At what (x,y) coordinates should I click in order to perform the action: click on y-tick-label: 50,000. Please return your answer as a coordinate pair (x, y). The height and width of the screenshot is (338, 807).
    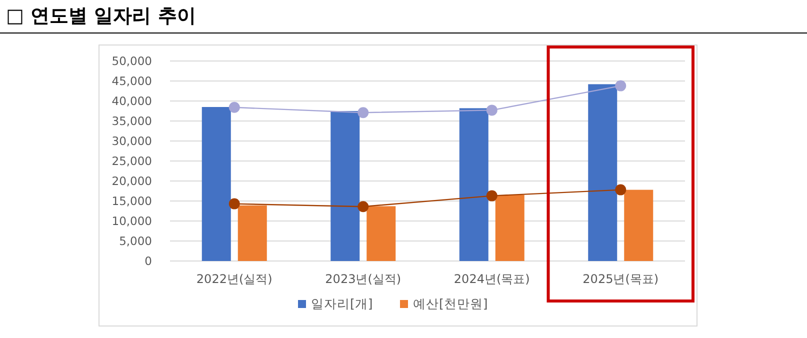
    Looking at the image, I should click on (132, 61).